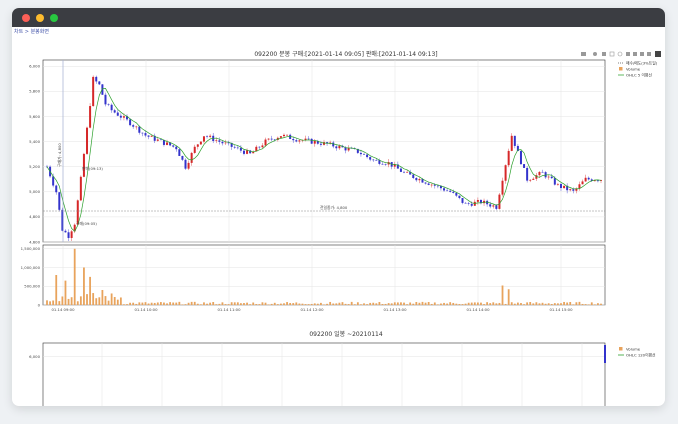 The height and width of the screenshot is (424, 678). Describe the element at coordinates (612, 54) in the screenshot. I see `box-select-icon` at that location.